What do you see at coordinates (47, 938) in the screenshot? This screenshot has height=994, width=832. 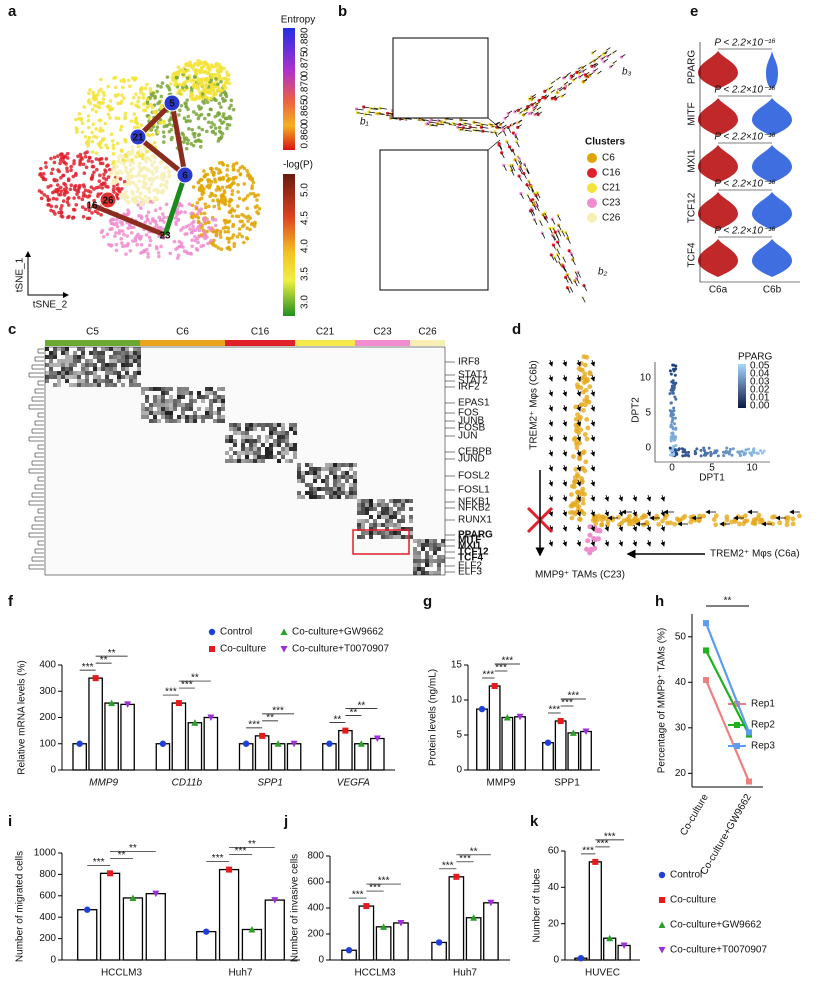 I see `y-tick-label: 200` at bounding box center [47, 938].